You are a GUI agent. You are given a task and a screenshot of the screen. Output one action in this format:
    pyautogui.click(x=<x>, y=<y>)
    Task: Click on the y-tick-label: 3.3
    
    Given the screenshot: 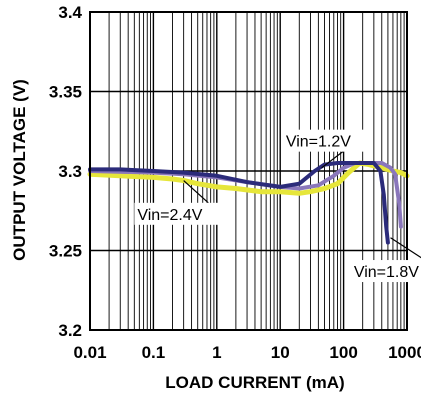 What is the action you would take?
    pyautogui.click(x=70, y=171)
    